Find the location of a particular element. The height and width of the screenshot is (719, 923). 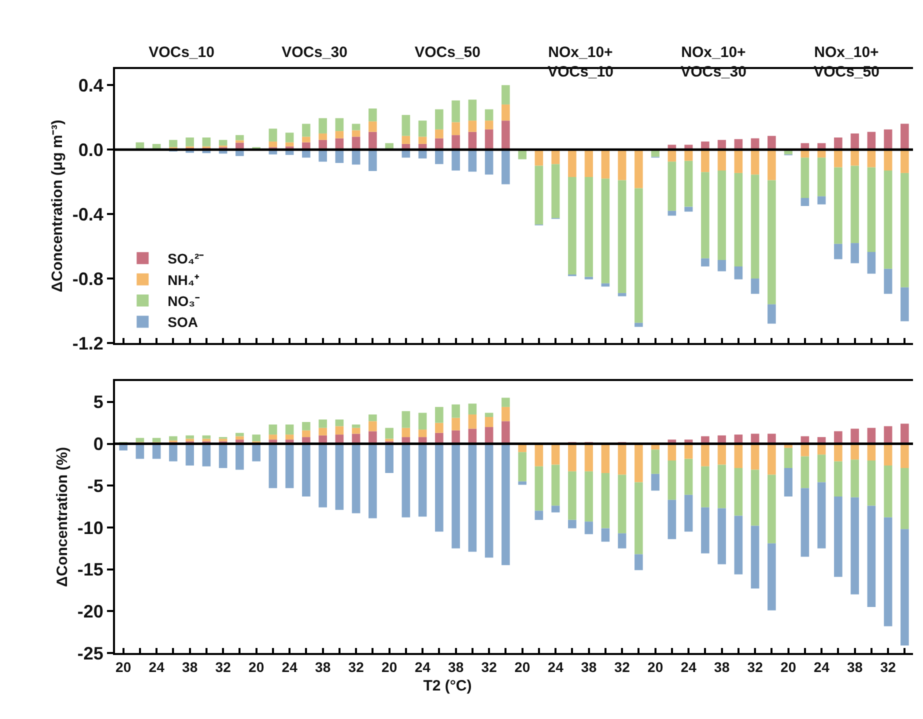

y-tick-label: 0.4 is located at coordinates (91, 85).